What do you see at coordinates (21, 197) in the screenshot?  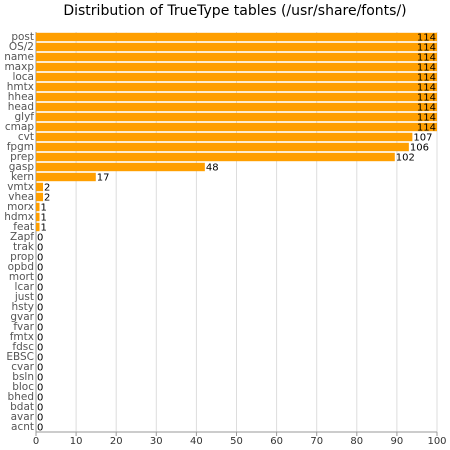 I see `y-tick-label: vhea` at bounding box center [21, 197].